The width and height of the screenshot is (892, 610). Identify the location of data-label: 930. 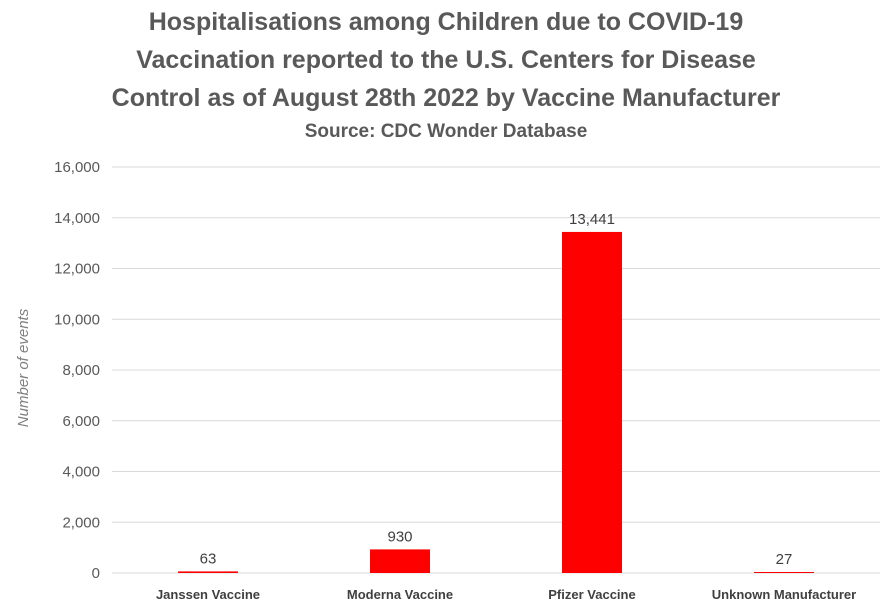
(399, 536).